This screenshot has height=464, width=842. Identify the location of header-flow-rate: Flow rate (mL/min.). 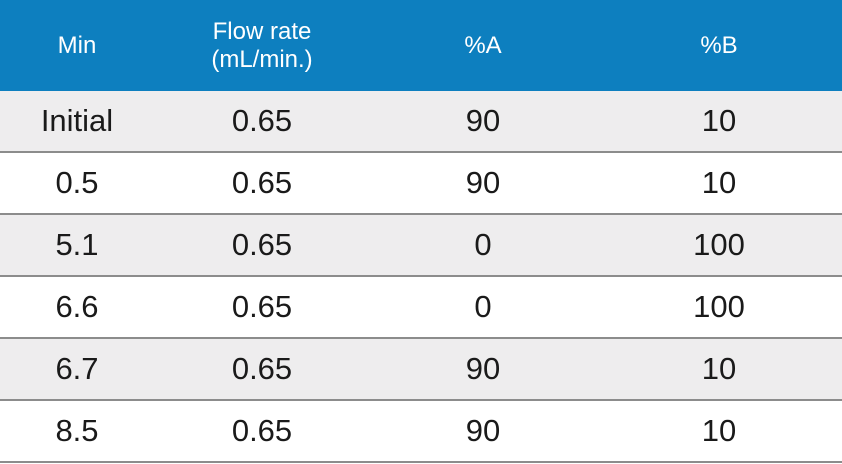
(262, 45).